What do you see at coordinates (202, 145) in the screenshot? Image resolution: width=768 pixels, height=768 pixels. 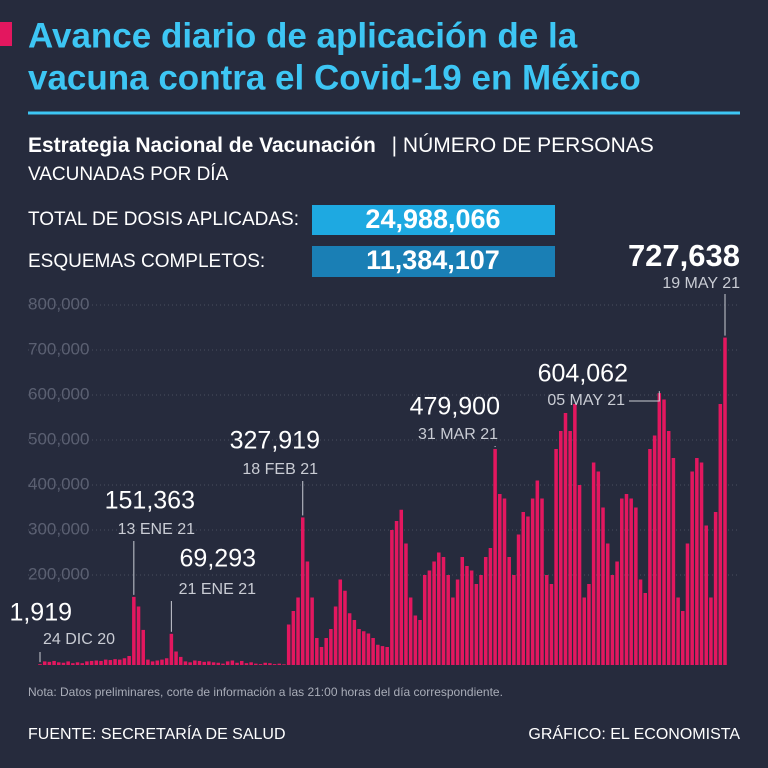 I see `strategy: Estrategia Nacional de Vacunación` at bounding box center [202, 145].